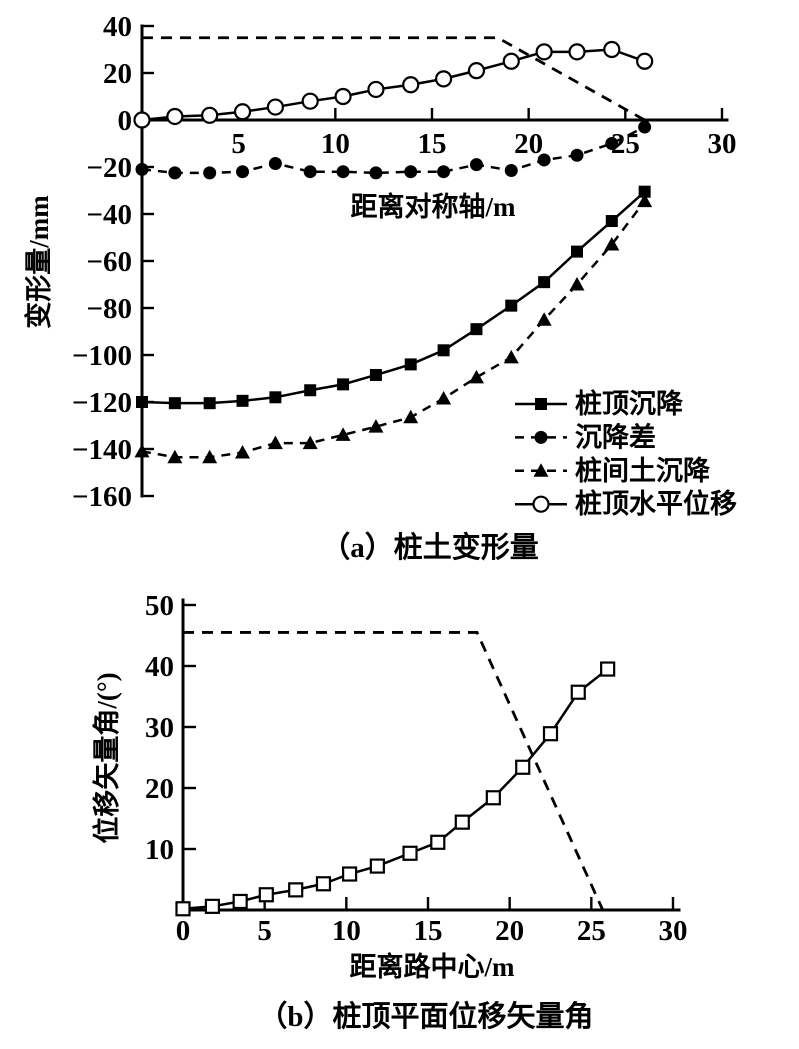 The image size is (799, 1049). Describe the element at coordinates (656, 503) in the screenshot. I see `legend-item-label: 桩顶水平位移` at that location.